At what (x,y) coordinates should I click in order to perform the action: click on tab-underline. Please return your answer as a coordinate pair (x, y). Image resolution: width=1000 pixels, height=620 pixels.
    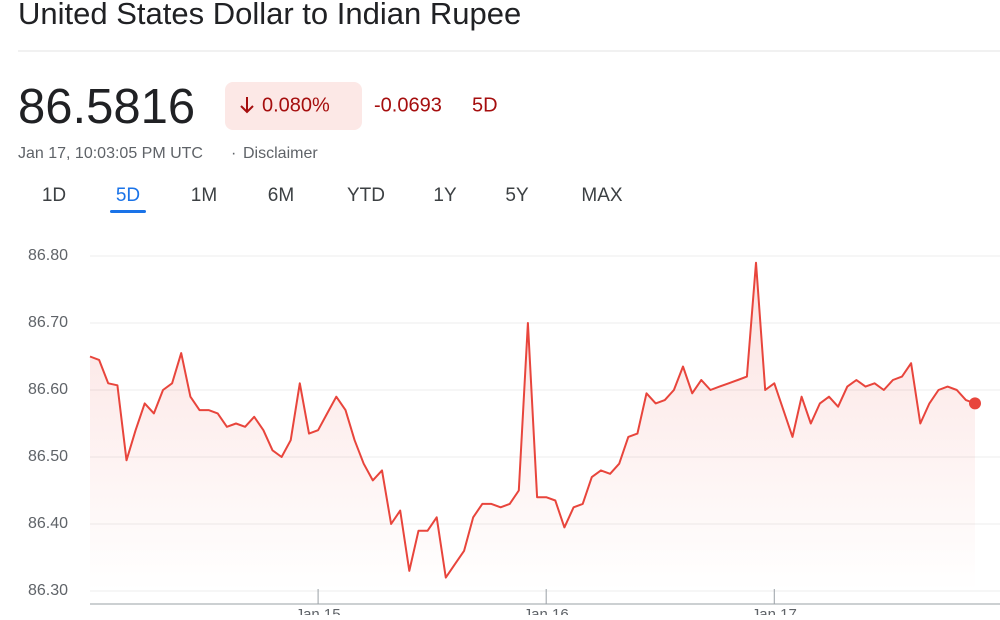
    Looking at the image, I should click on (128, 211).